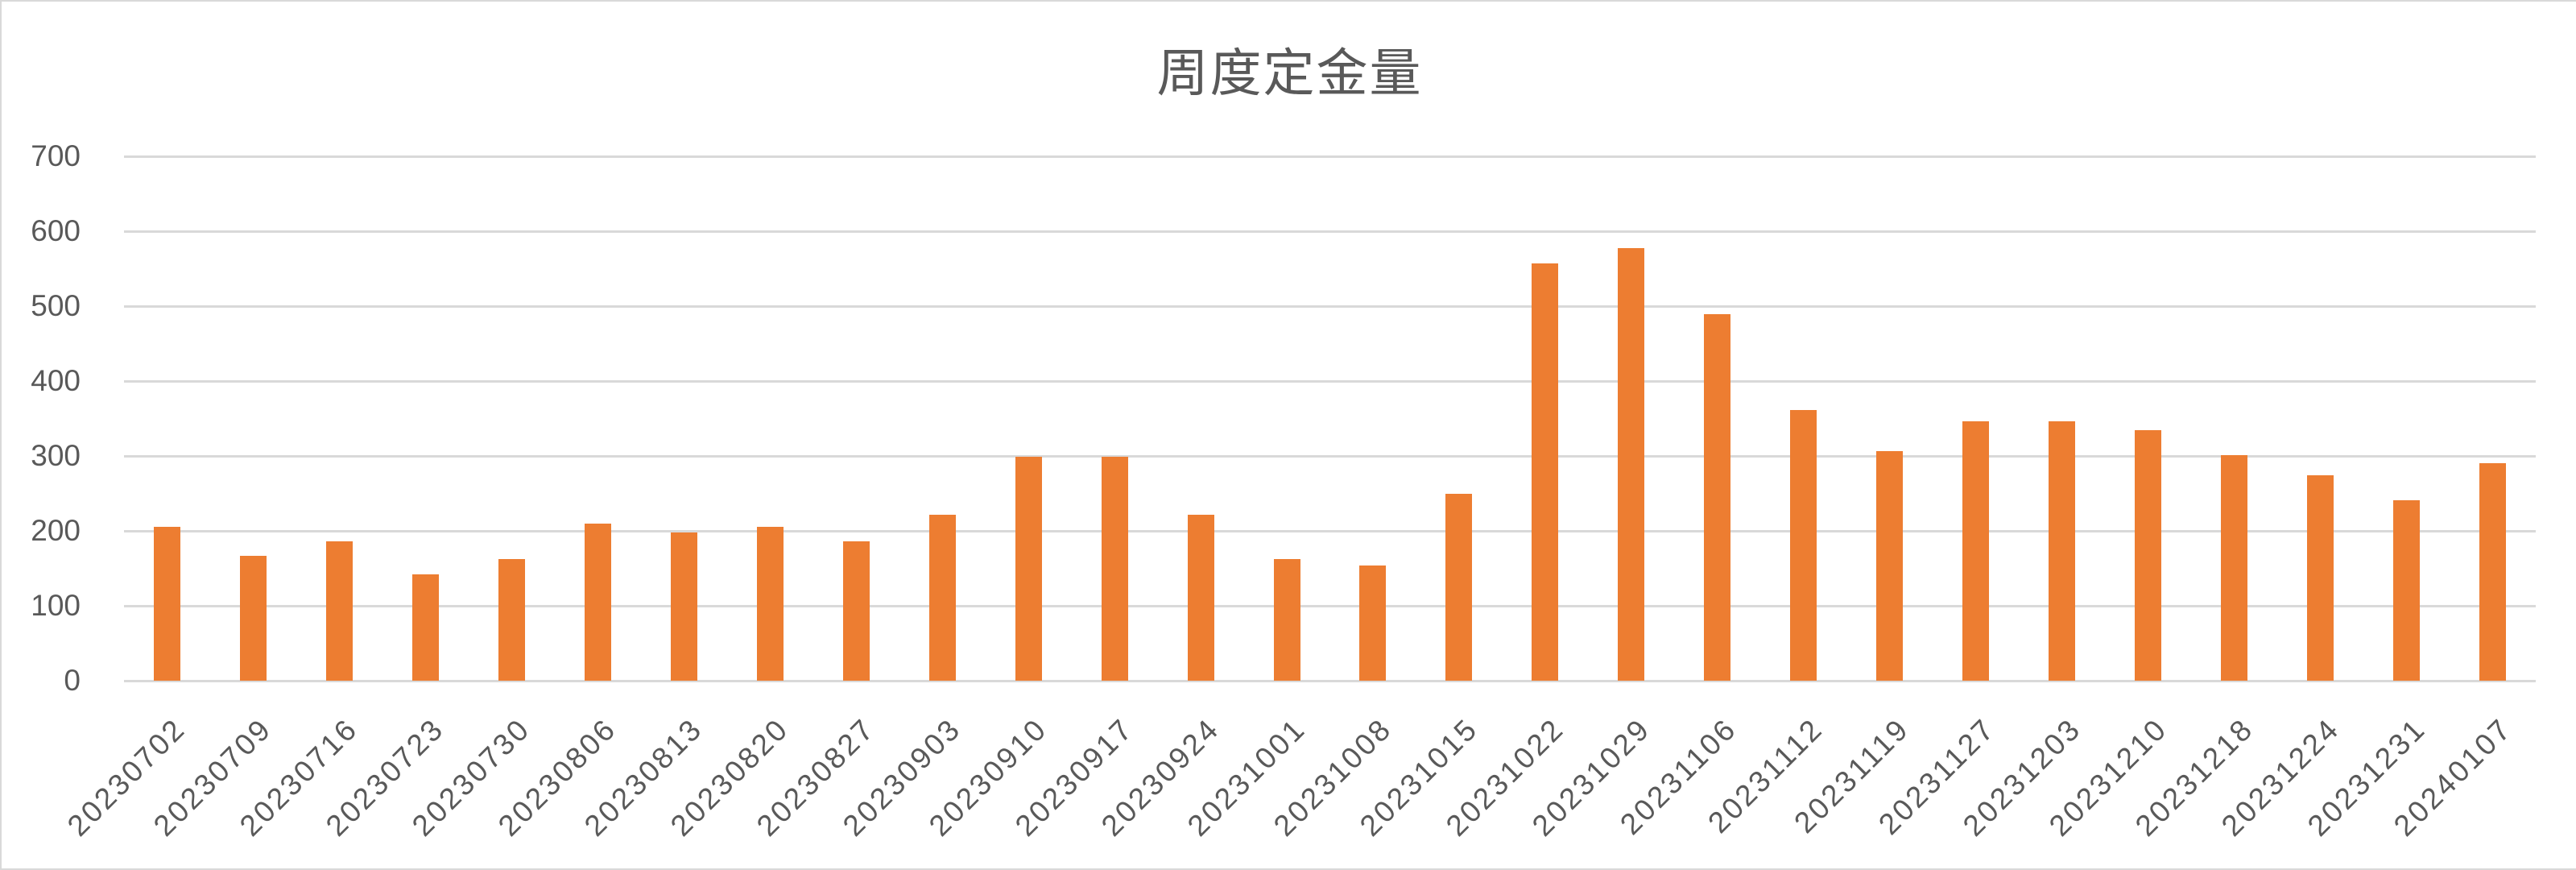 This screenshot has width=2576, height=870. What do you see at coordinates (56, 530) in the screenshot?
I see `y-axis-tick-label: 200` at bounding box center [56, 530].